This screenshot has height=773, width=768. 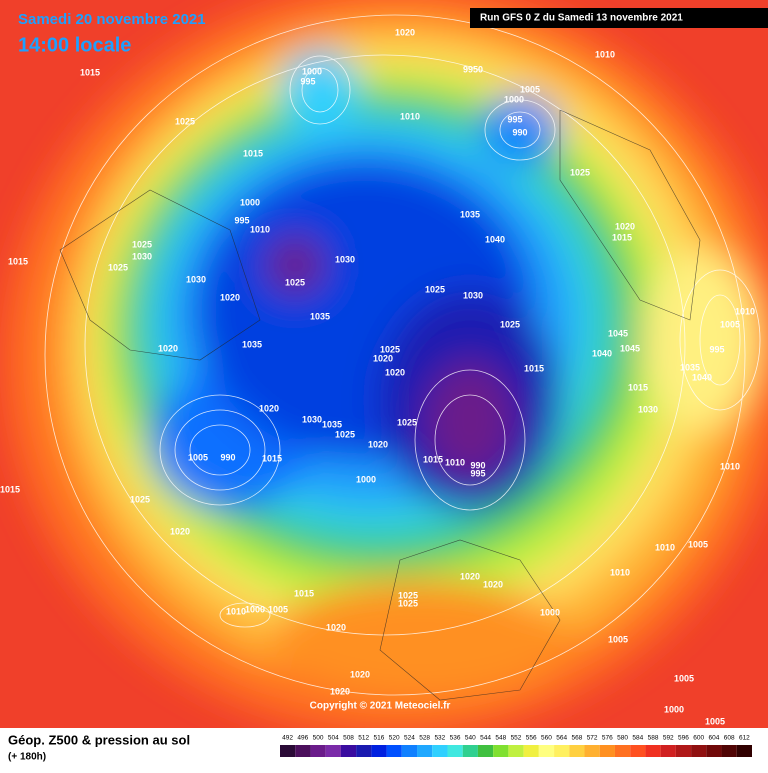 I want to click on copyright: Copyright © 2021 Meteociel.fr, so click(x=380, y=706).